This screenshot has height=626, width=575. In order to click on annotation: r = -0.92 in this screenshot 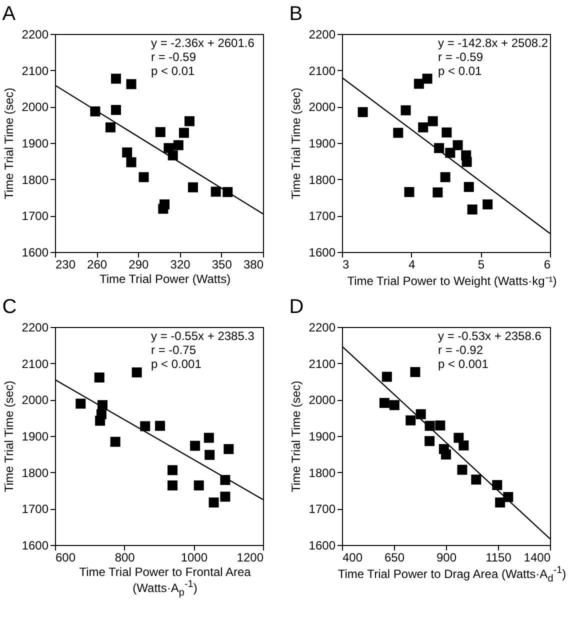, I will do `click(461, 350)`.